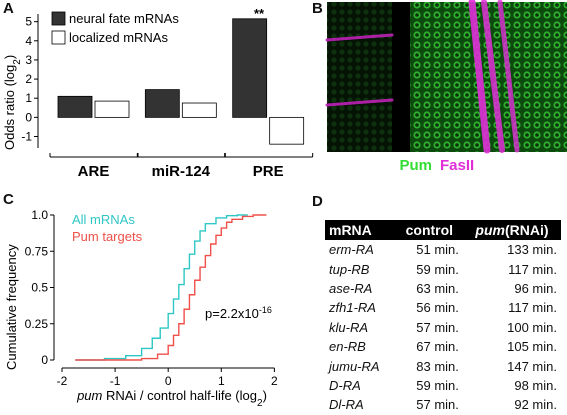  Describe the element at coordinates (437, 347) in the screenshot. I see `cell-control: 67 min.` at that location.